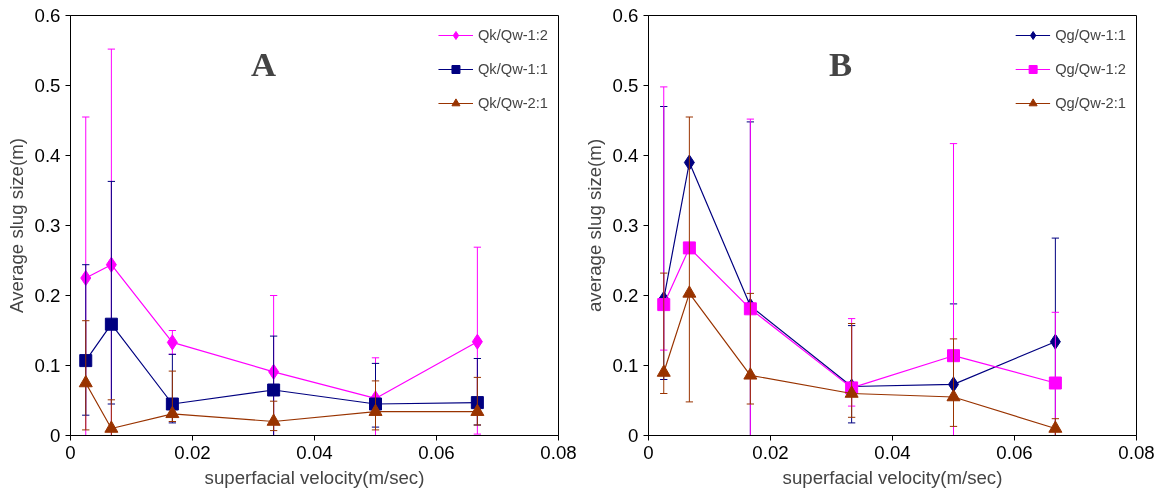 The height and width of the screenshot is (498, 1167). What do you see at coordinates (512, 35) in the screenshot?
I see `legend-label: Qk/Qw-1:2` at bounding box center [512, 35].